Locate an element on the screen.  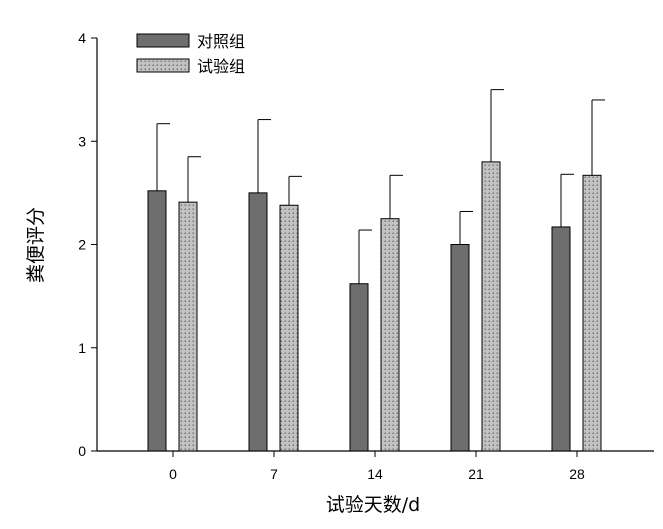
legend-swatch-control is located at coordinates (163, 40).